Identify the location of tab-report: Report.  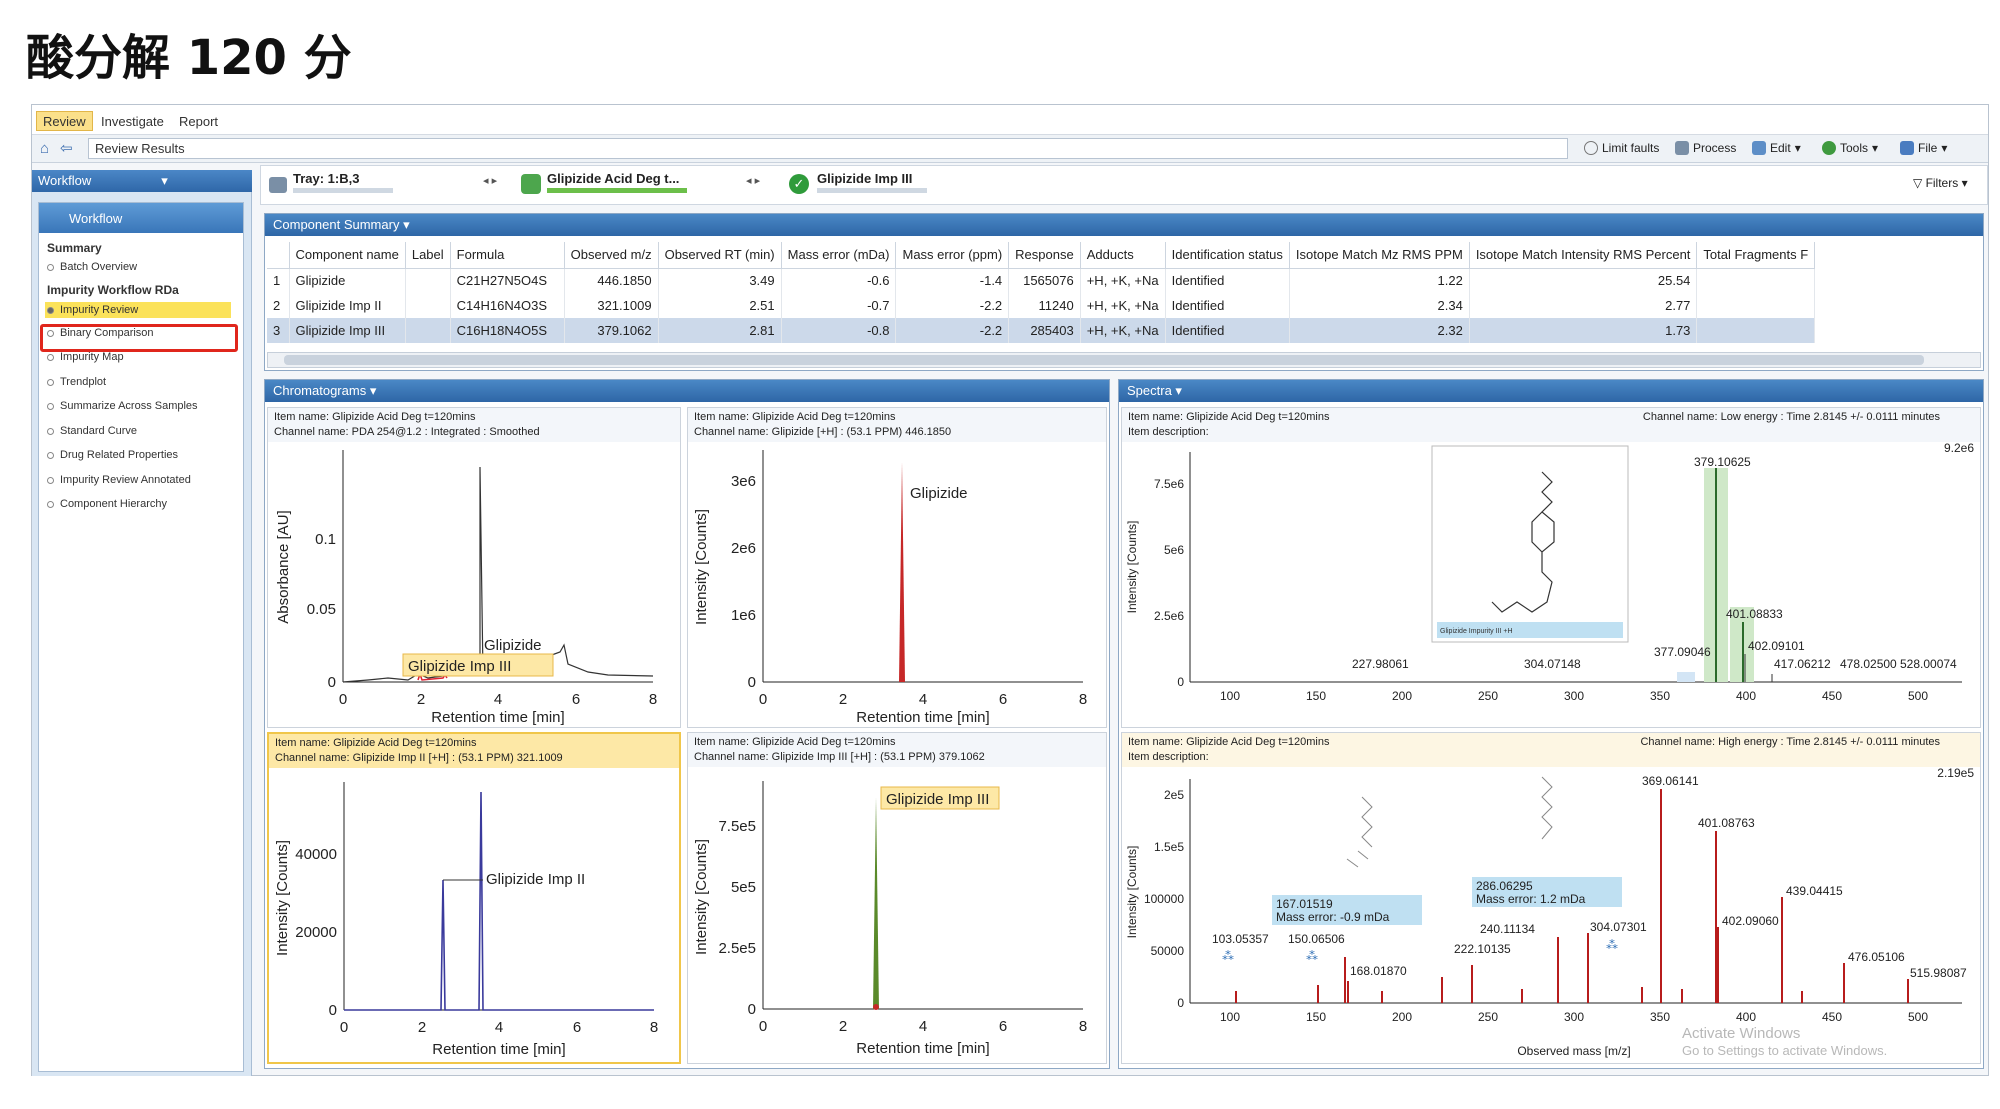
(199, 121).